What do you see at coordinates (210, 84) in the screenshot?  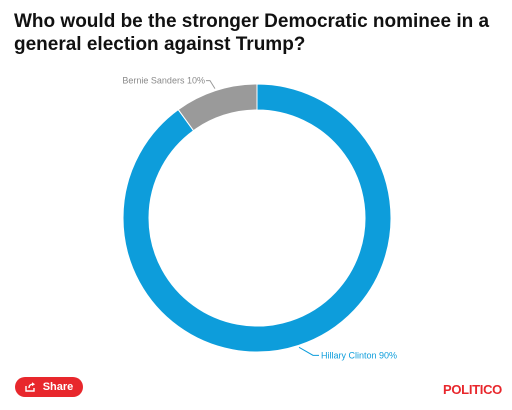 I see `leader-line-bernie-sanders` at bounding box center [210, 84].